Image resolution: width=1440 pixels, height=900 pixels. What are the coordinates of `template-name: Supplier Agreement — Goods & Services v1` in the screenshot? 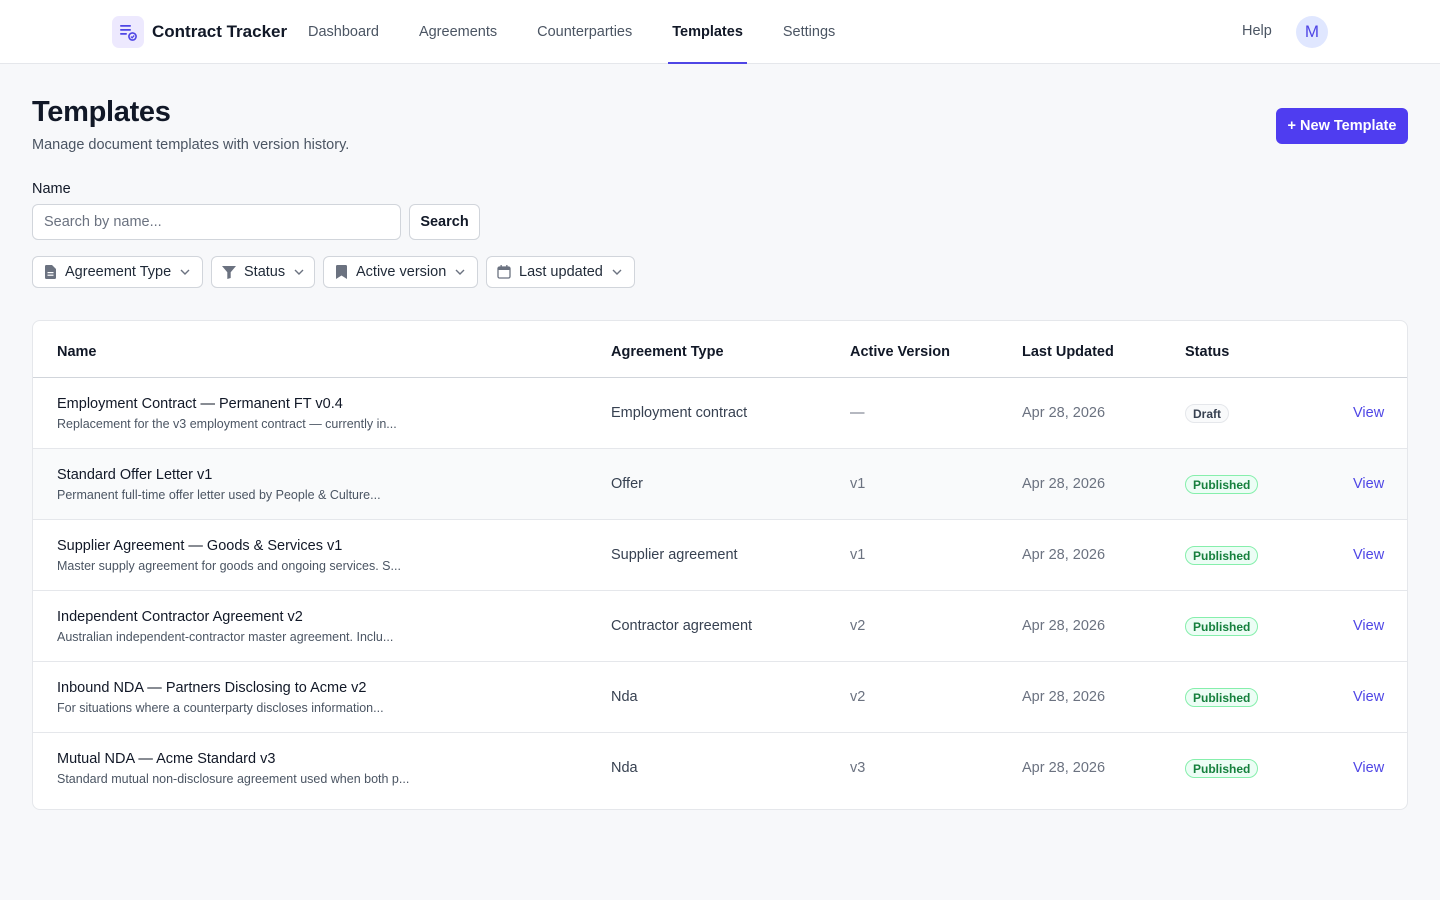 It's located at (200, 546).